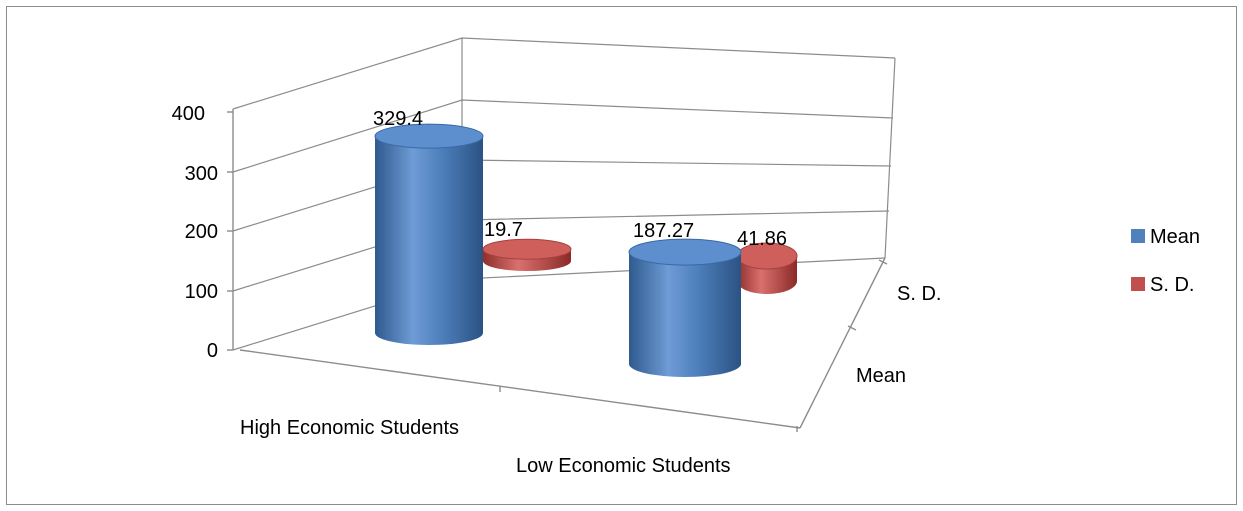 The height and width of the screenshot is (511, 1243). I want to click on data-label-mean-low: 187.27, so click(663, 231).